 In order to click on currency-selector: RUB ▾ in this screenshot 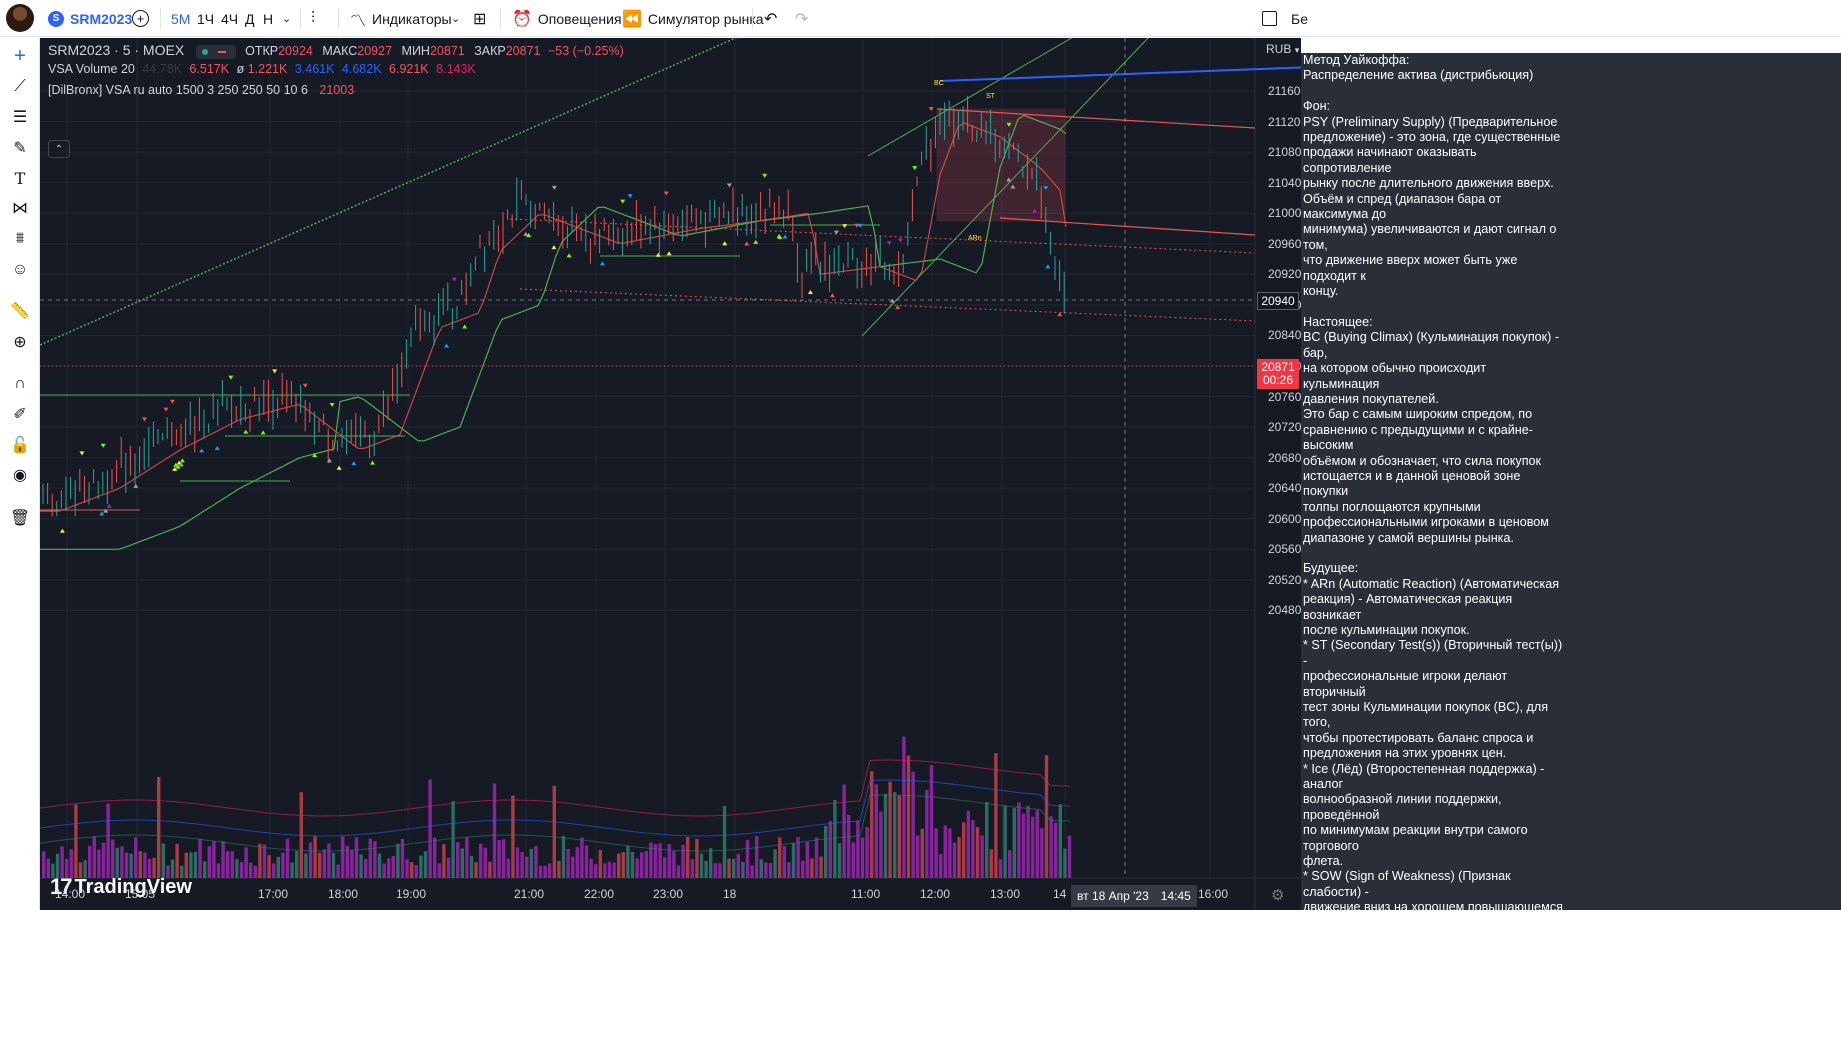, I will do `click(1282, 49)`.